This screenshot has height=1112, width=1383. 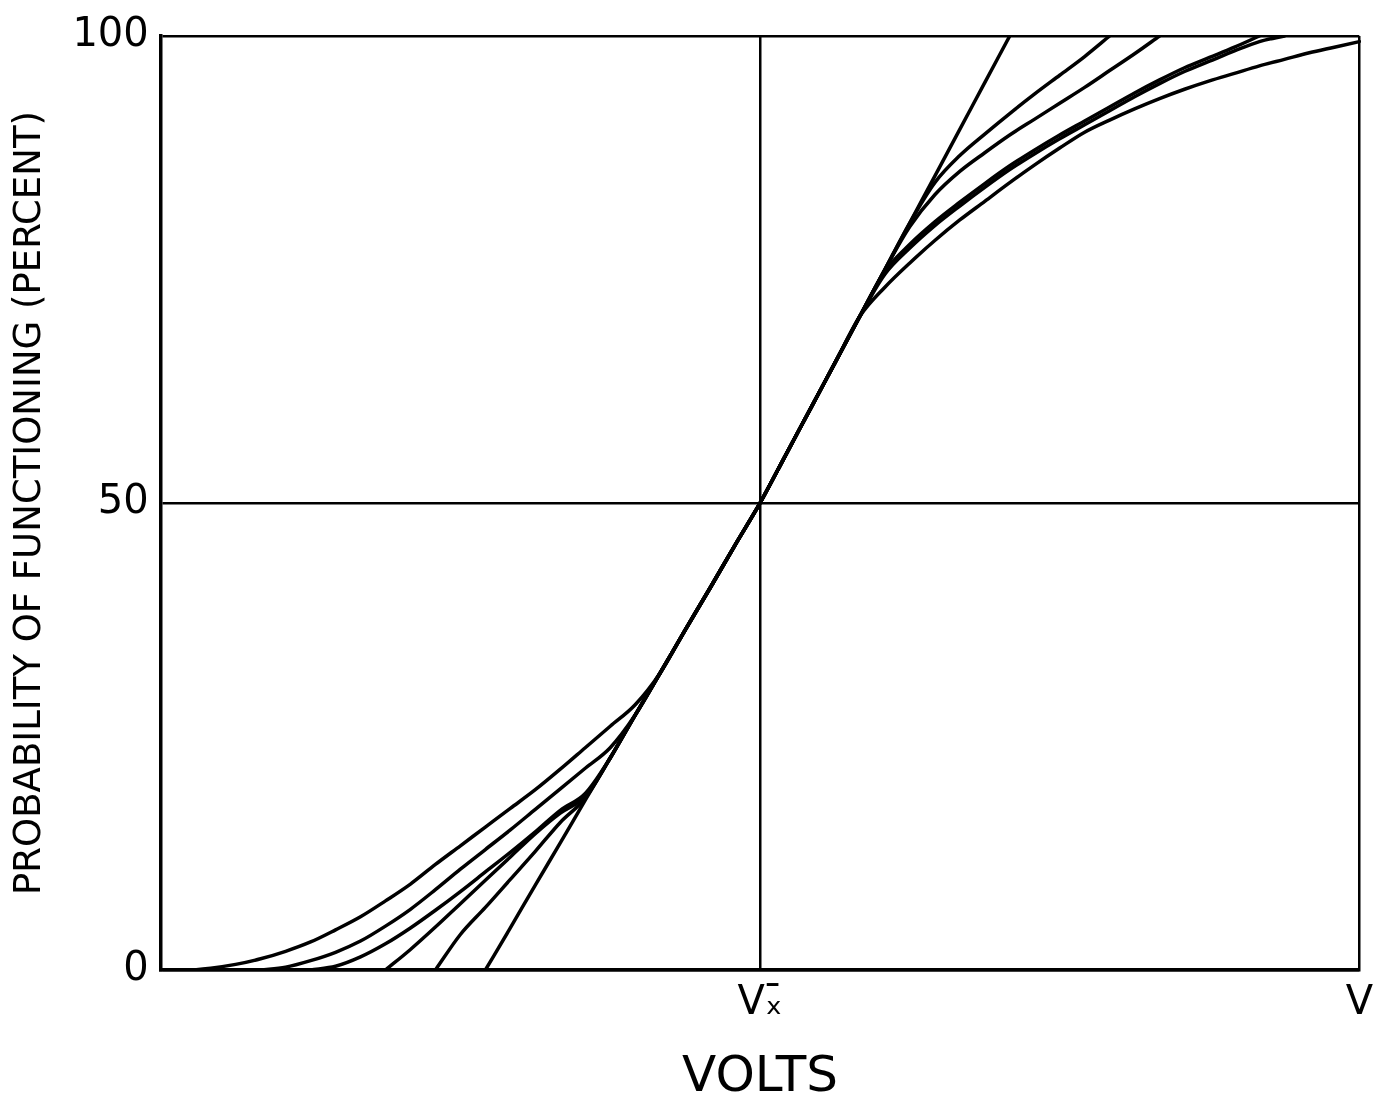 What do you see at coordinates (760, 1000) in the screenshot?
I see `x-tick-label: Vₓ̄` at bounding box center [760, 1000].